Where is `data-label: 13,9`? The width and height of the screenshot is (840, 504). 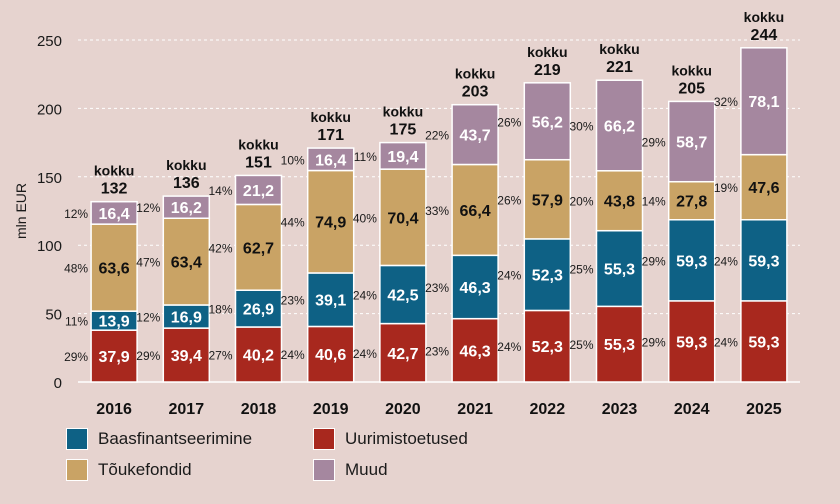
data-label: 13,9 is located at coordinates (114, 322).